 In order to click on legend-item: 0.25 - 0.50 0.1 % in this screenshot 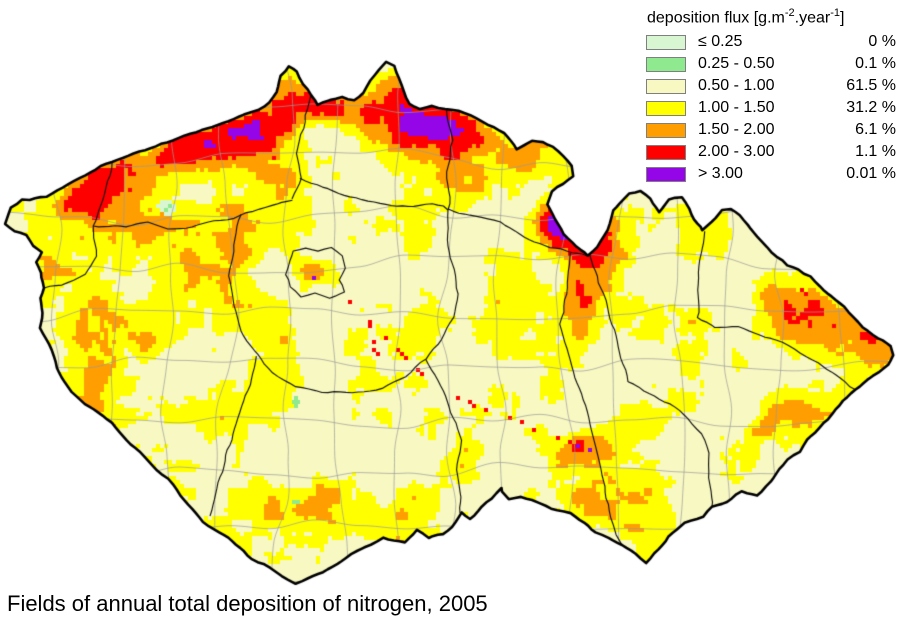, I will do `click(771, 64)`.